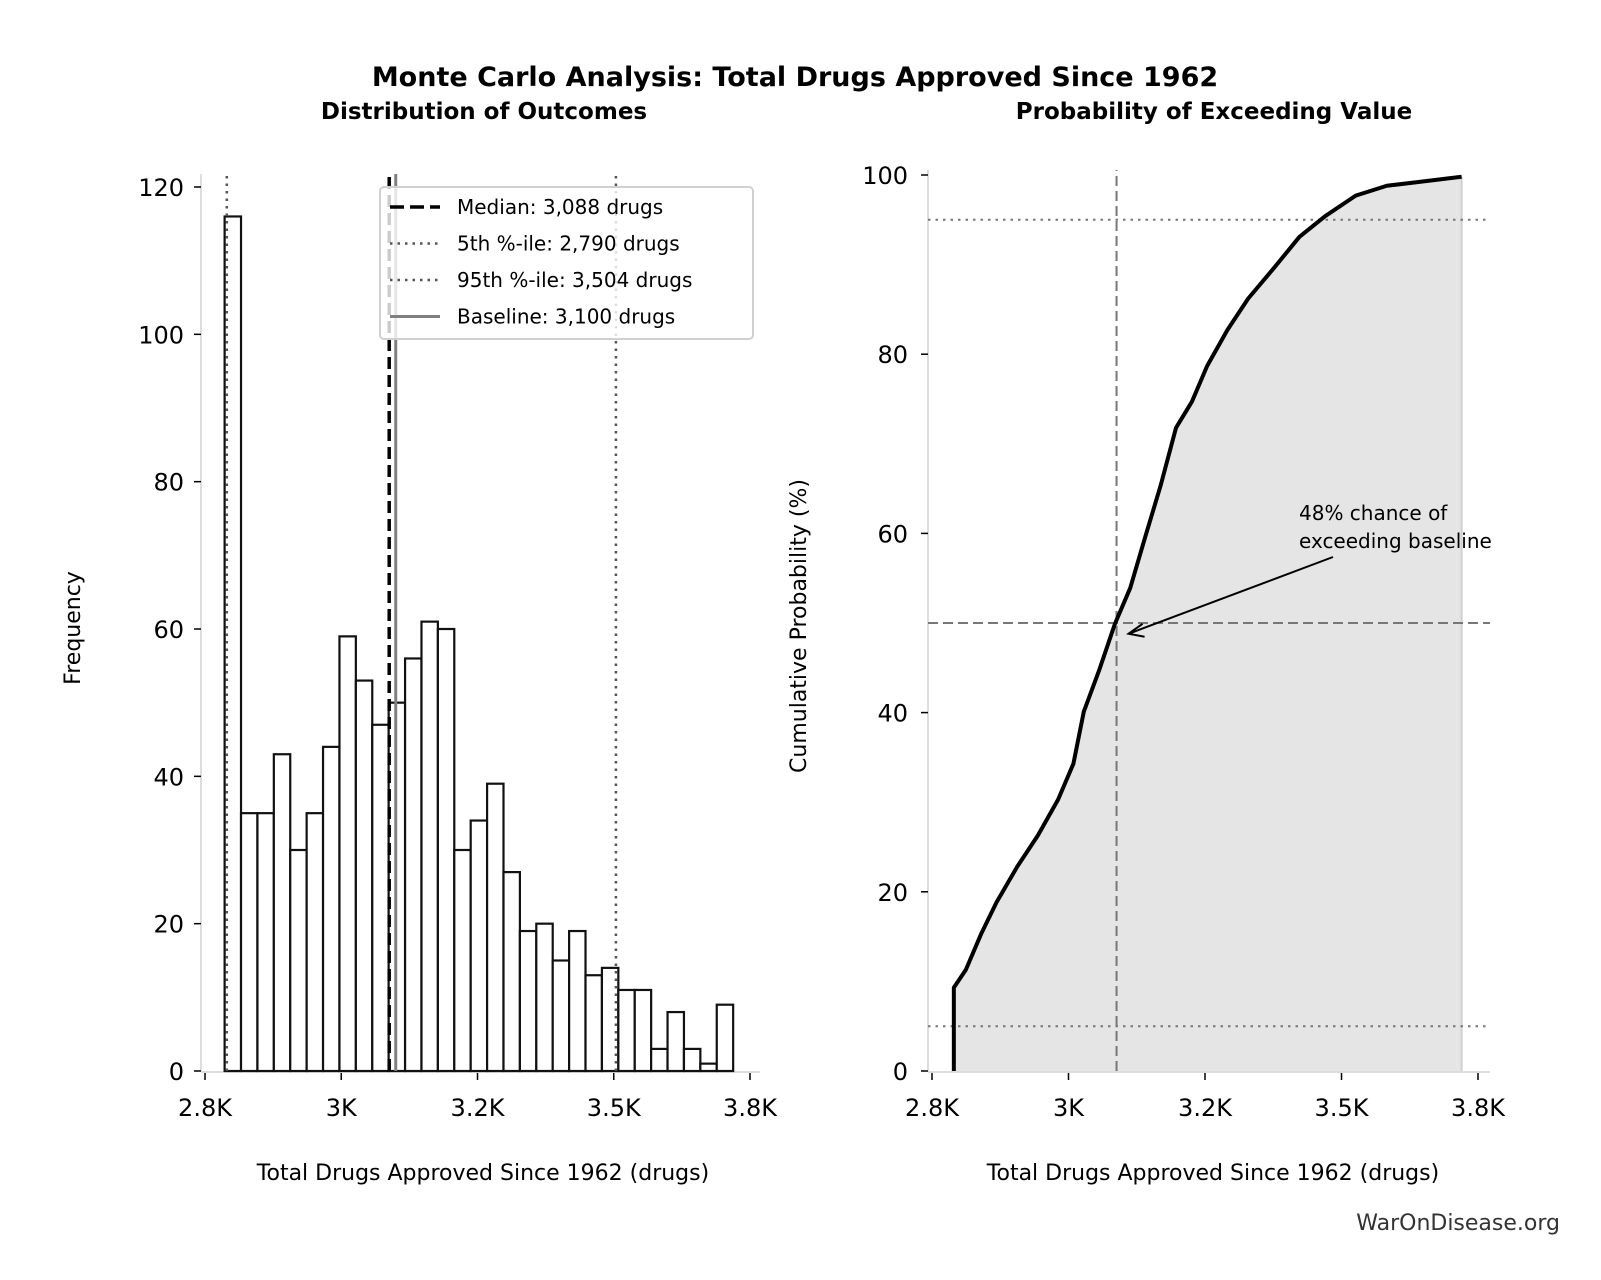  Describe the element at coordinates (73, 628) in the screenshot. I see `y-axis-label: Frequency` at that location.